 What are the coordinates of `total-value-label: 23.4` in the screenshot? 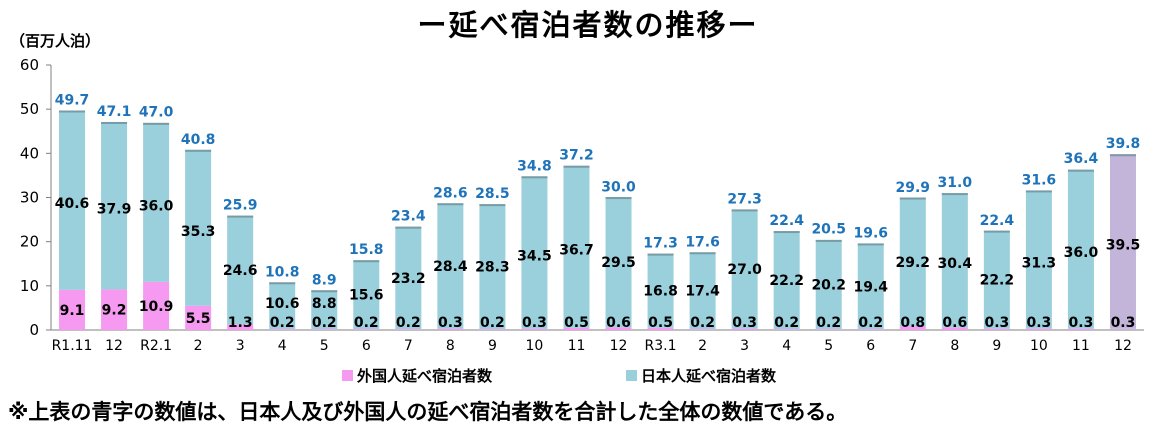 It's located at (408, 217).